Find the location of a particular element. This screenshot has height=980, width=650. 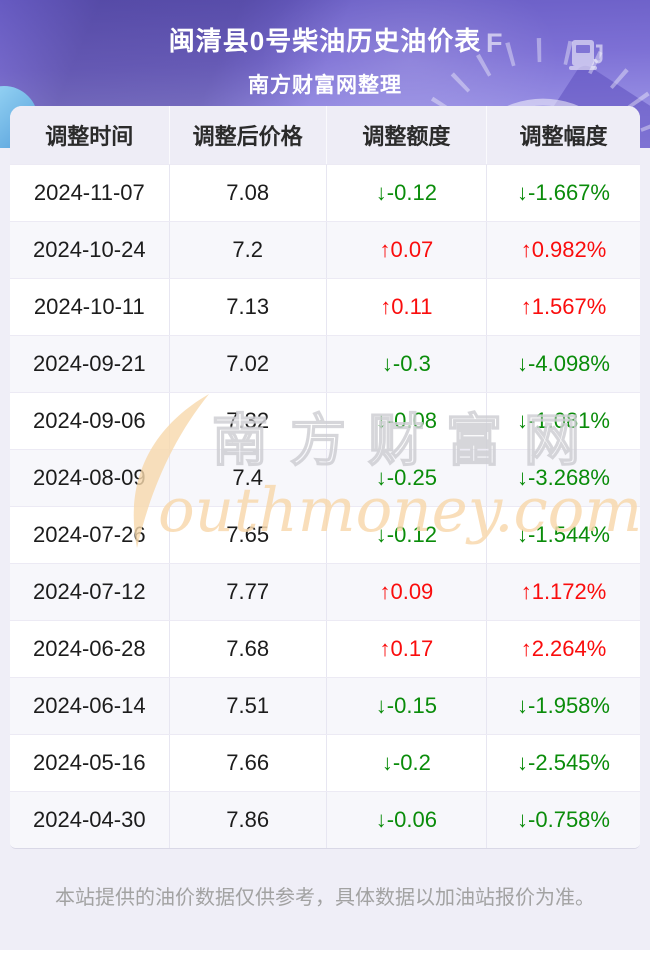

percent-cell: ↓-1.544% is located at coordinates (563, 535).